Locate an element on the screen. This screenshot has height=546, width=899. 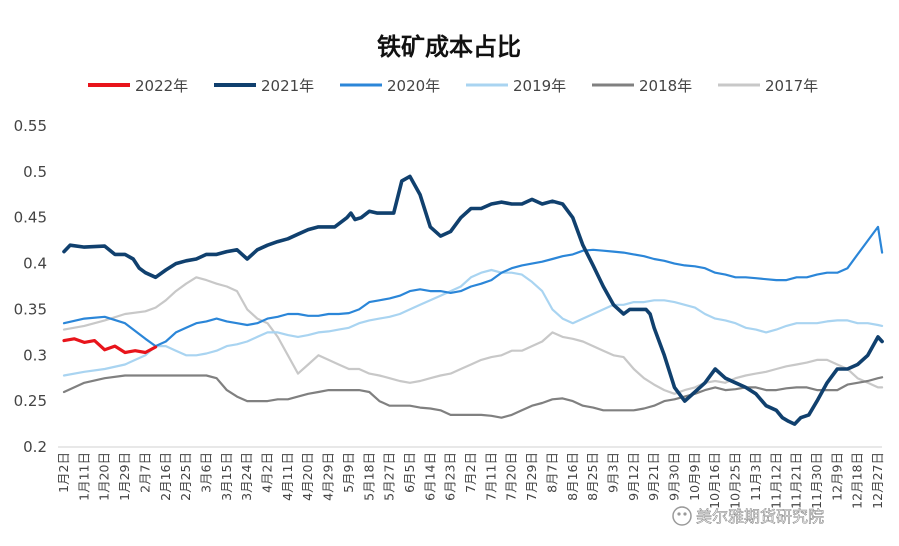
x-tick-label: 2月7日 is located at coordinates (144, 472).